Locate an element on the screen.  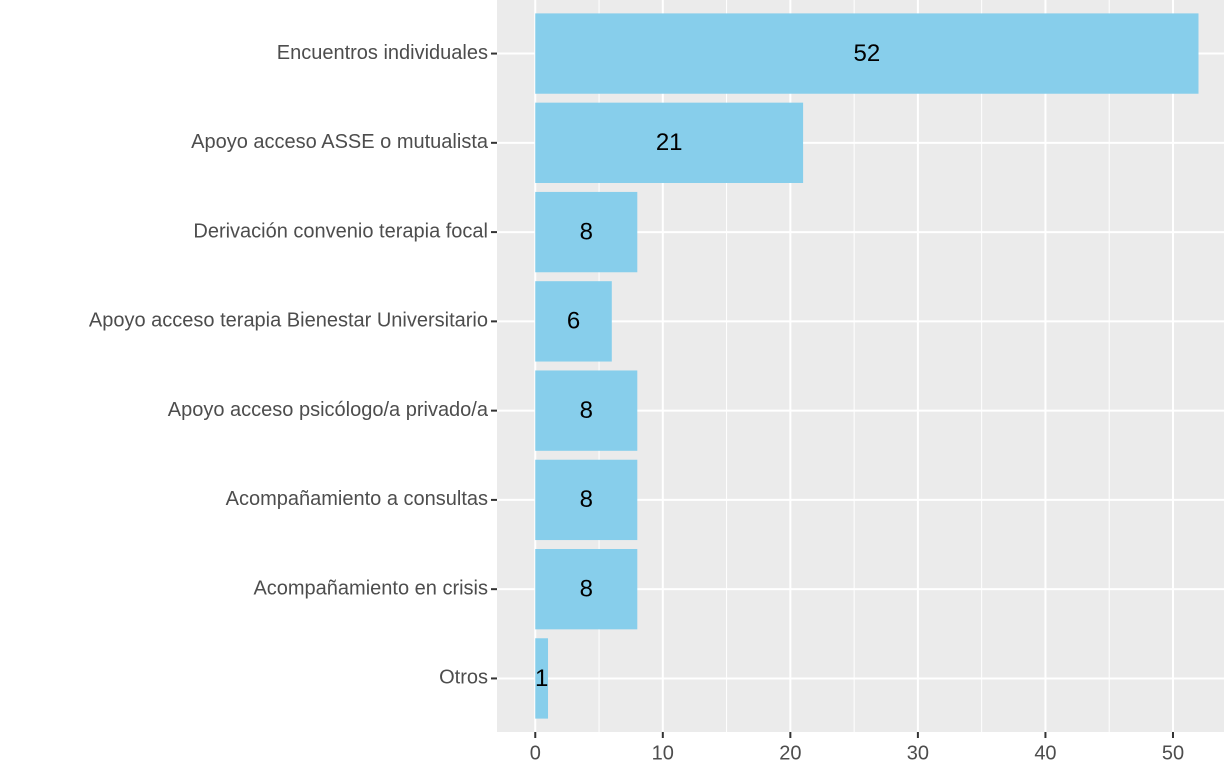
value-label: 1 is located at coordinates (541, 678).